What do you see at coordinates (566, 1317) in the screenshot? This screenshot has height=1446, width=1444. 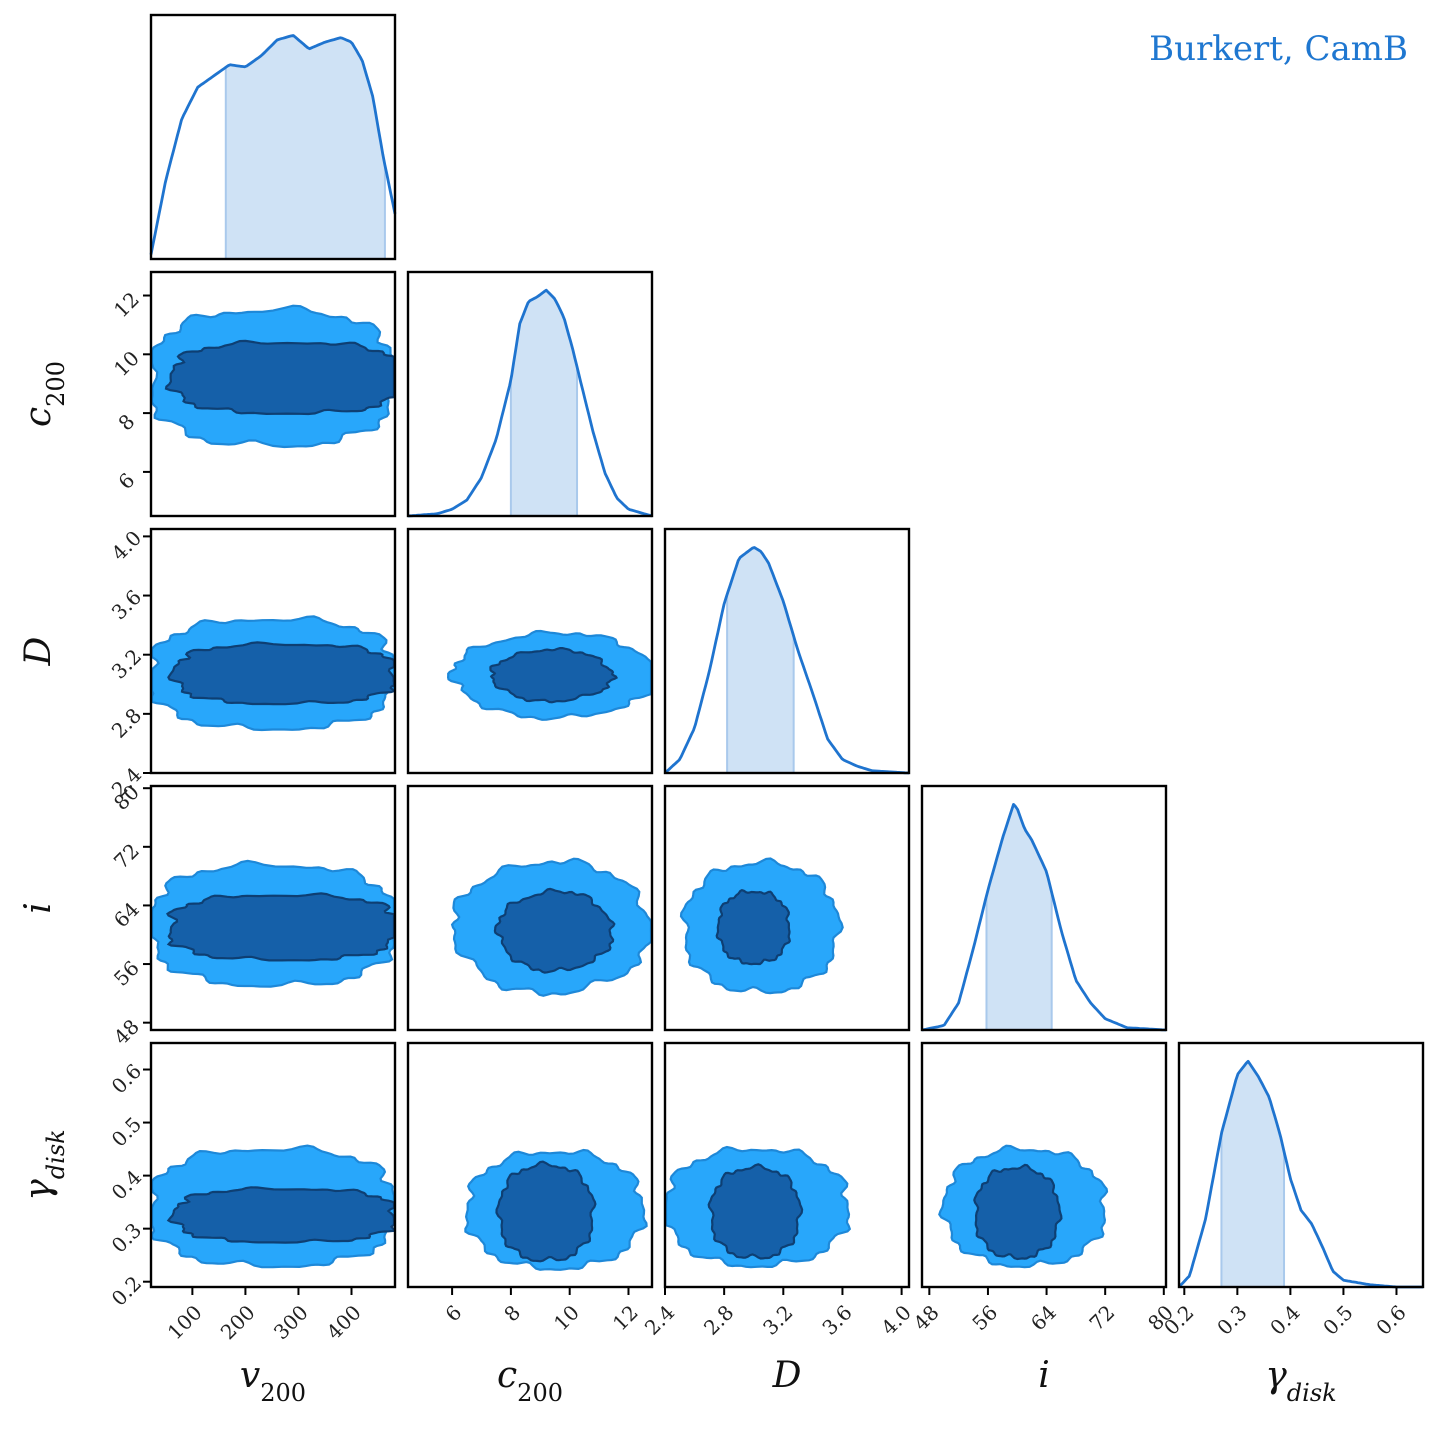 I see `x-tick-label-c200: 10` at bounding box center [566, 1317].